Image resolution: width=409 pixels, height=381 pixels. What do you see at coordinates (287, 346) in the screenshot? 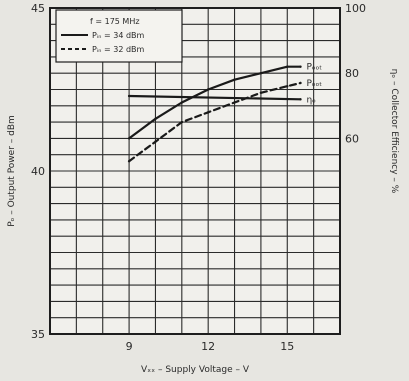
I see `x-tick-label: 15` at bounding box center [287, 346].